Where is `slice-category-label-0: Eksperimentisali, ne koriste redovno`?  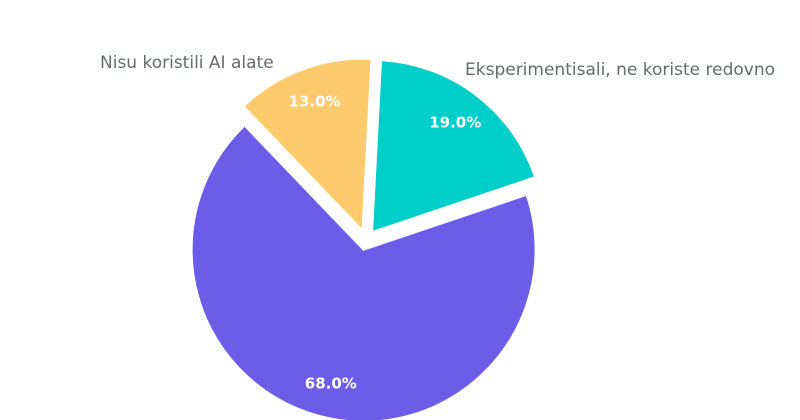 slice-category-label-0: Eksperimentisali, ne koriste redovno is located at coordinates (620, 70).